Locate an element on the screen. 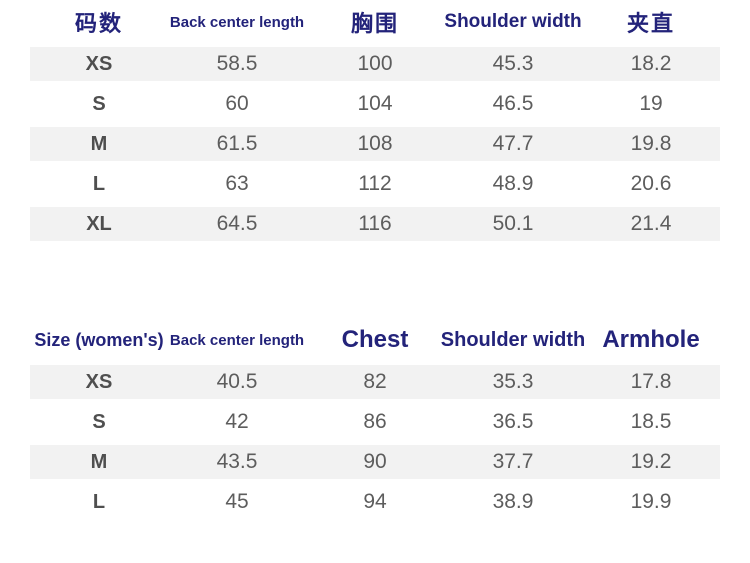 This screenshot has width=750, height=563. column-header-chest: 胸围 is located at coordinates (374, 23).